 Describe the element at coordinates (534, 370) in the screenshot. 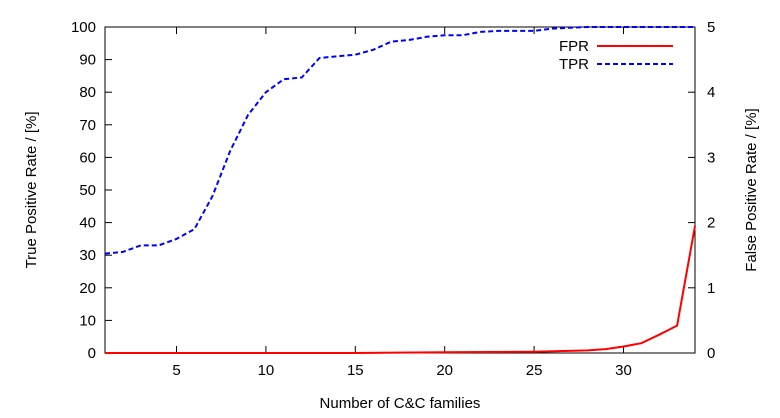

I see `x-tick-label: 25` at that location.